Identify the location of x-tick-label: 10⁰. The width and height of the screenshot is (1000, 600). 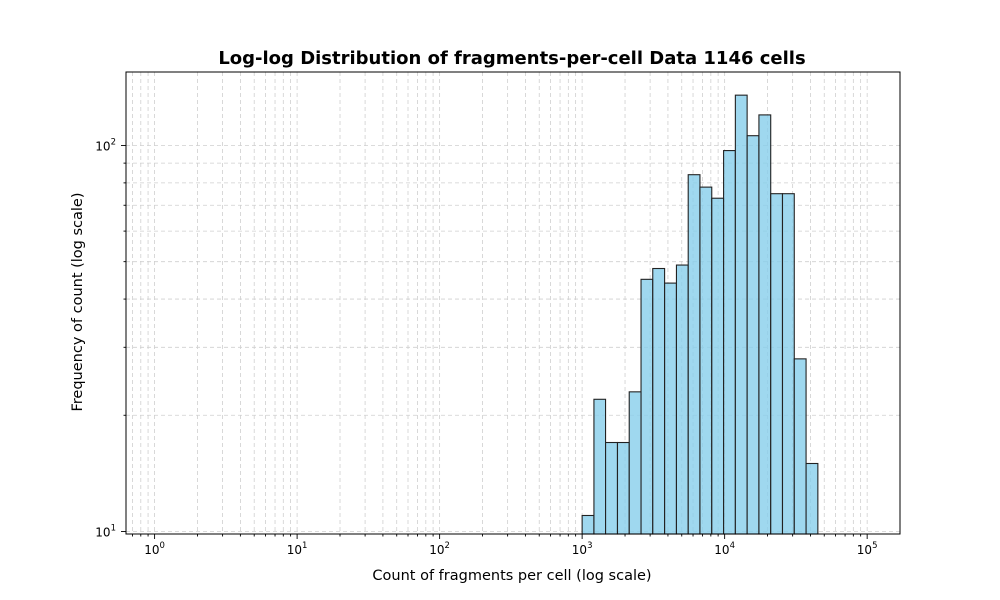
(154, 549).